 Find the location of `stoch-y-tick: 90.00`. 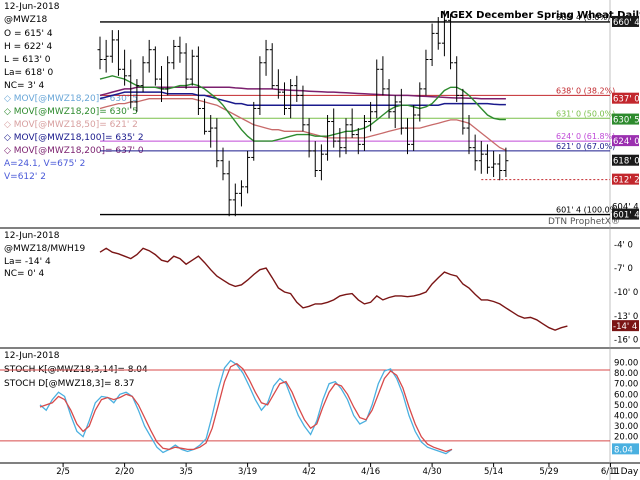

stoch-y-tick: 90.00 is located at coordinates (626, 364).